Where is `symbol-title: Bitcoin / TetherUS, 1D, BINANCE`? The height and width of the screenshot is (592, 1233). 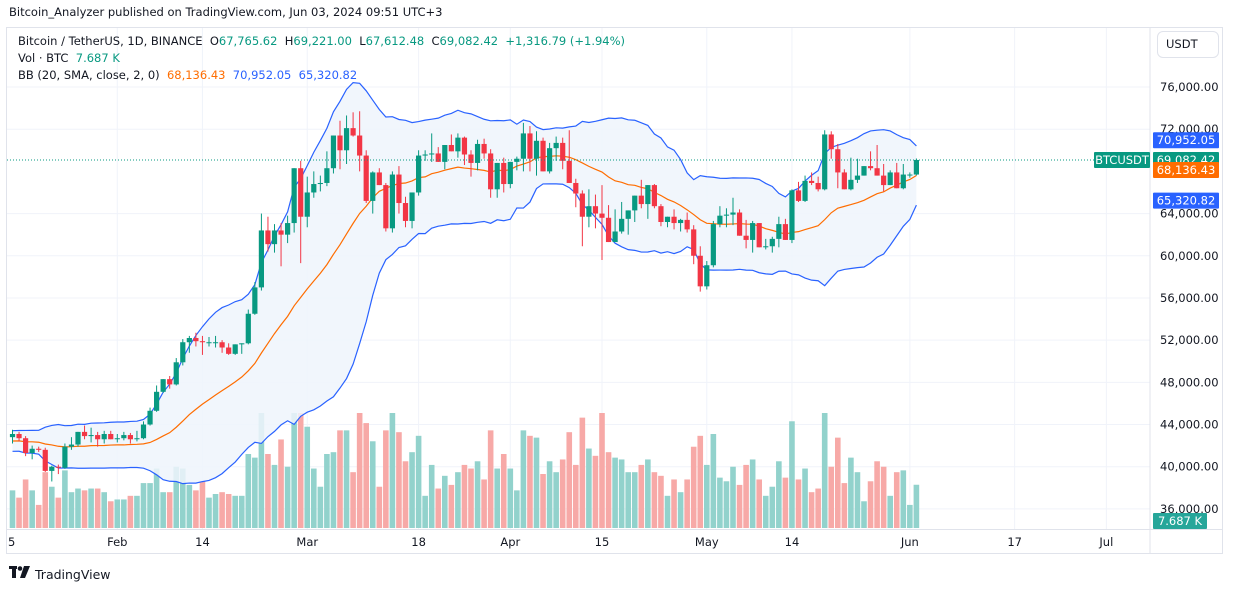
symbol-title: Bitcoin / TetherUS, 1D, BINANCE is located at coordinates (110, 41).